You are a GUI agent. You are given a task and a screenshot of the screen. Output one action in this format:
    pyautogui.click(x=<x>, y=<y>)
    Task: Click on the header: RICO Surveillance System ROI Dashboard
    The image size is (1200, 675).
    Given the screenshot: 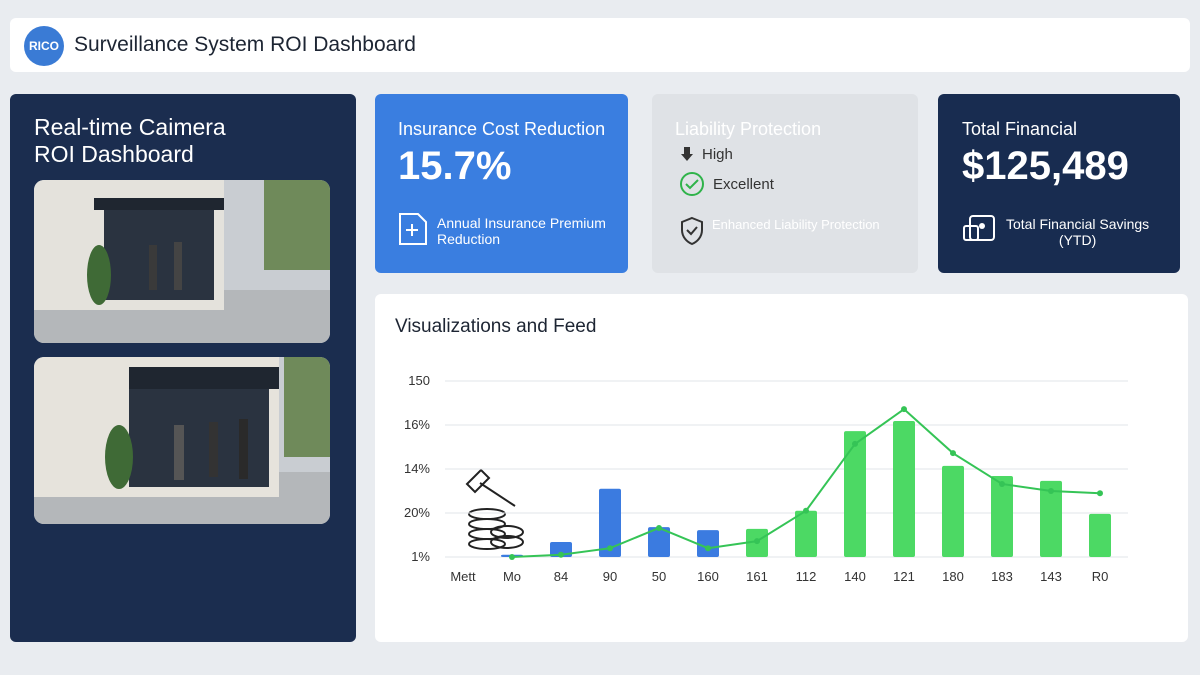 What is the action you would take?
    pyautogui.click(x=600, y=45)
    